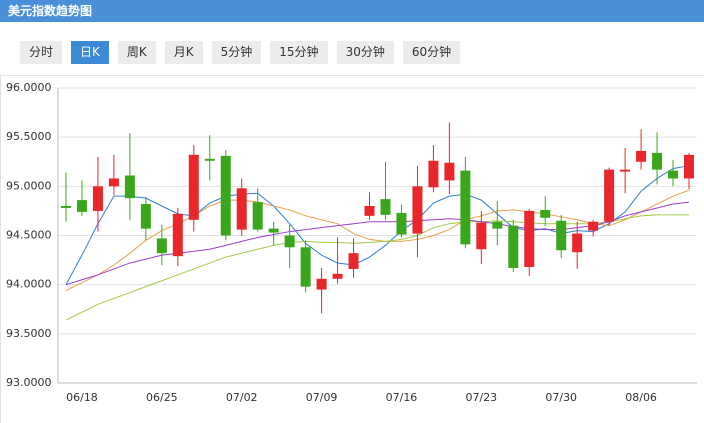 The image size is (704, 423). Describe the element at coordinates (365, 52) in the screenshot. I see `tab: 30分钟` at that location.